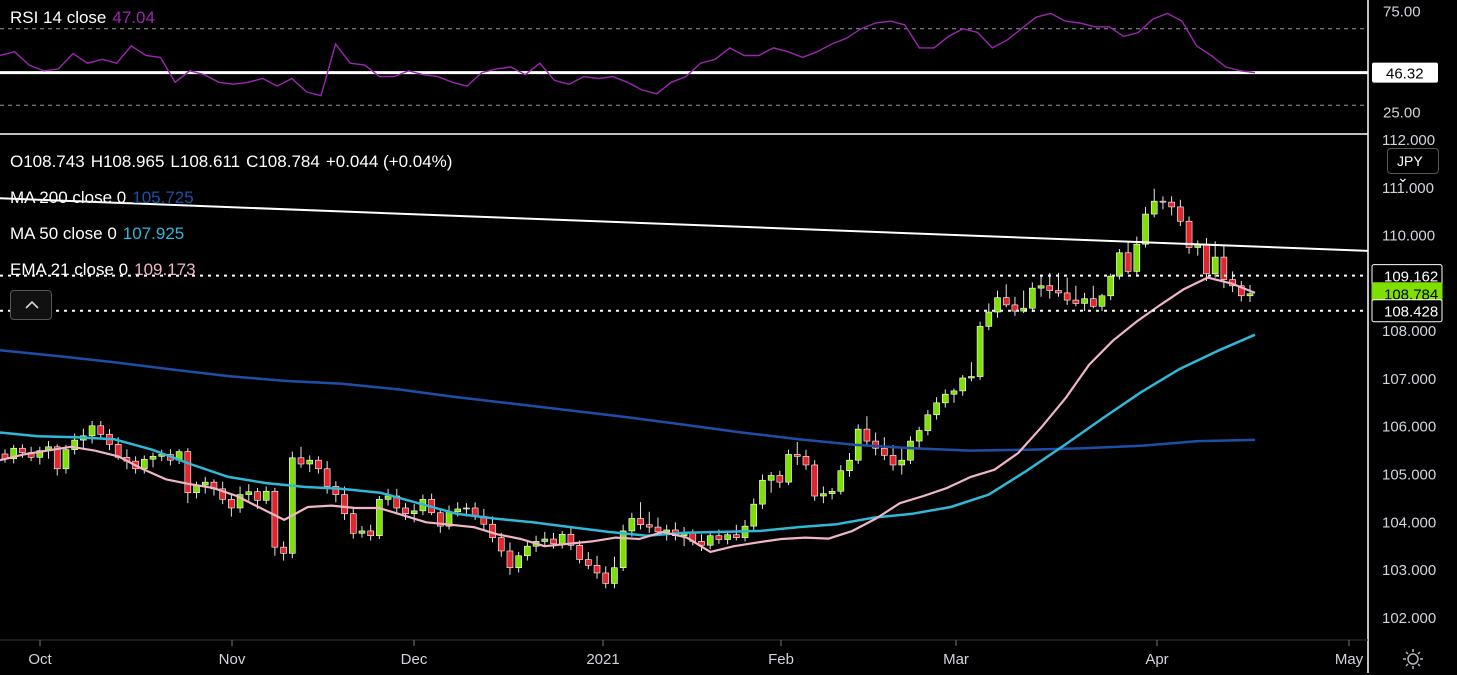  I want to click on legend-ema21: EMA 21 close 0 109.173, so click(103, 270).